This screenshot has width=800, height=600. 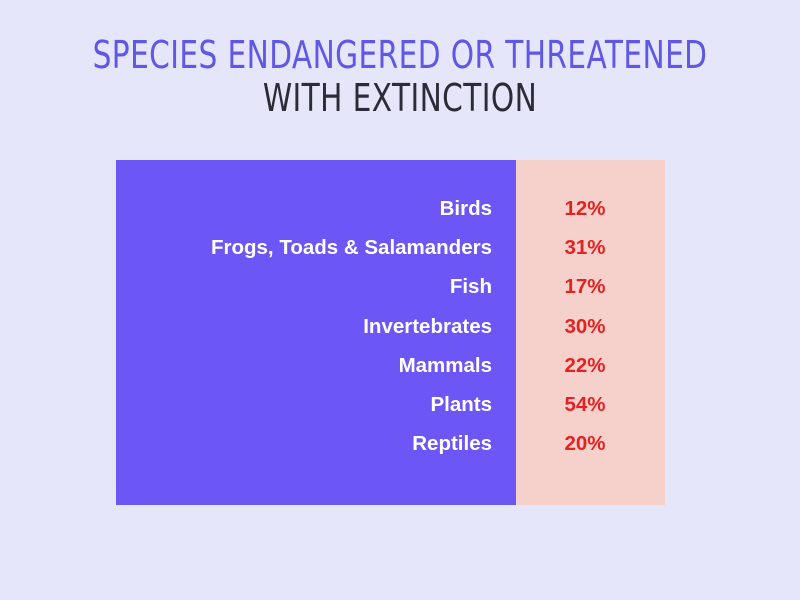 I want to click on category-label: Reptiles, so click(x=452, y=444).